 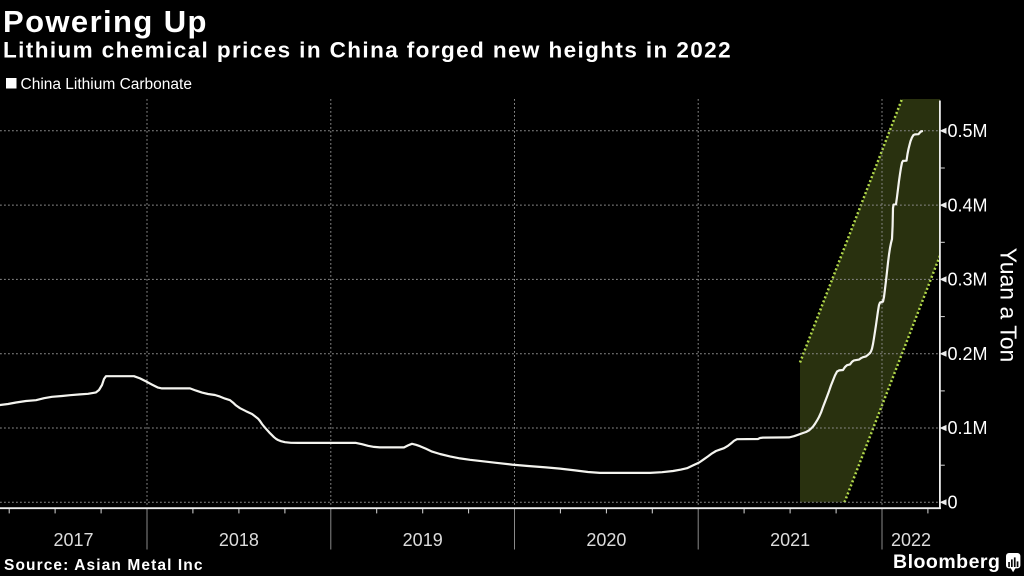 I want to click on svg-text: Source: Asian Metal Inc, so click(x=104, y=565).